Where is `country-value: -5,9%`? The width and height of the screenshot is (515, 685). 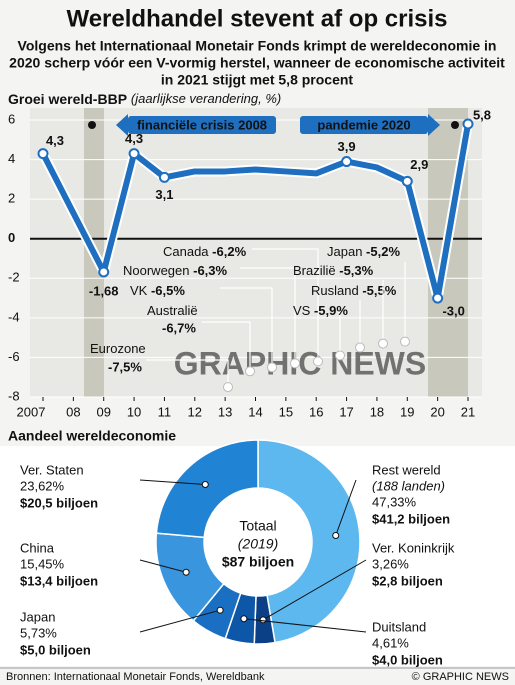 country-value: -5,9% is located at coordinates (331, 310).